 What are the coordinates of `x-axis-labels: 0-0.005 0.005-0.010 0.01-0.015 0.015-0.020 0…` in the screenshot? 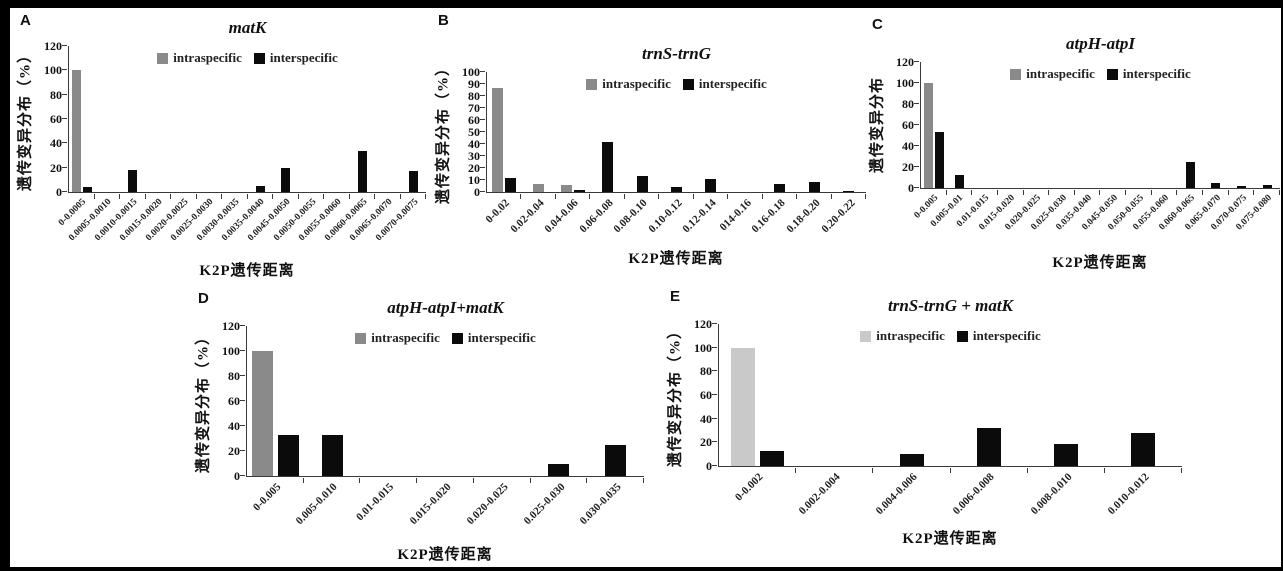 It's located at (445, 509).